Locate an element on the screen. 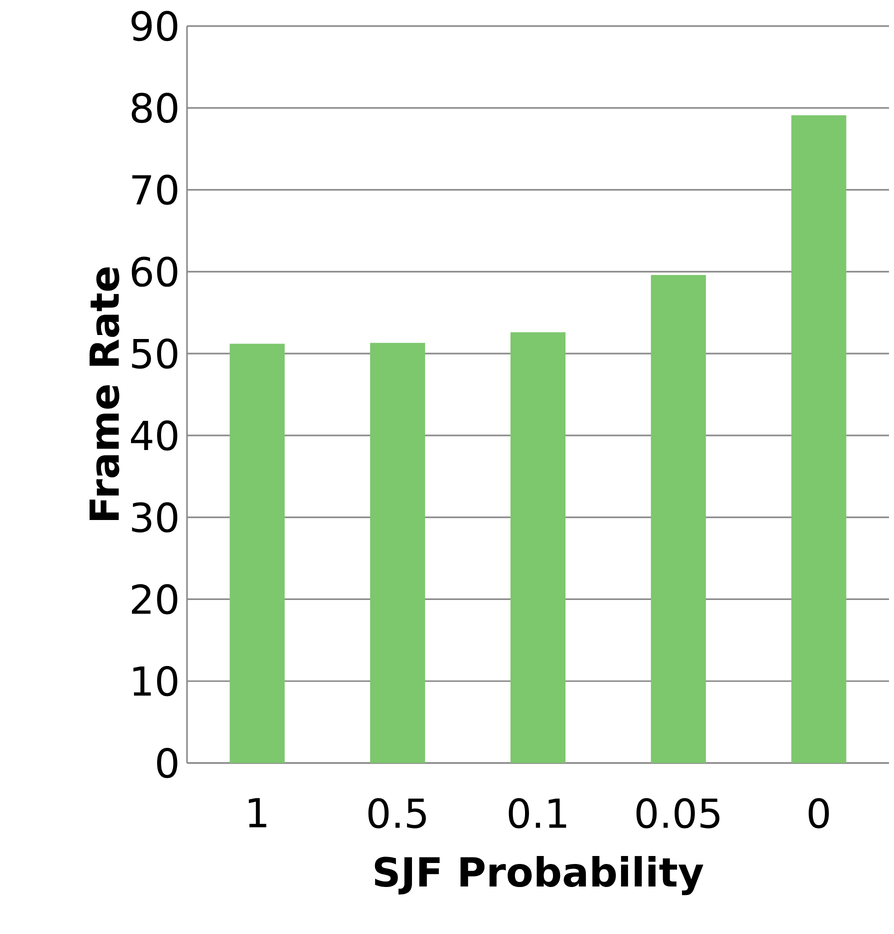  x-tick-label: 0.5 is located at coordinates (397, 813).